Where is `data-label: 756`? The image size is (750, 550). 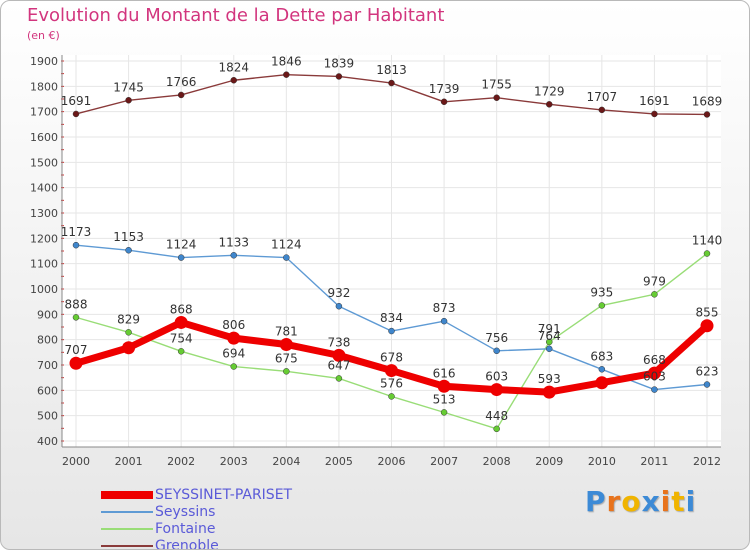 data-label: 756 is located at coordinates (496, 338).